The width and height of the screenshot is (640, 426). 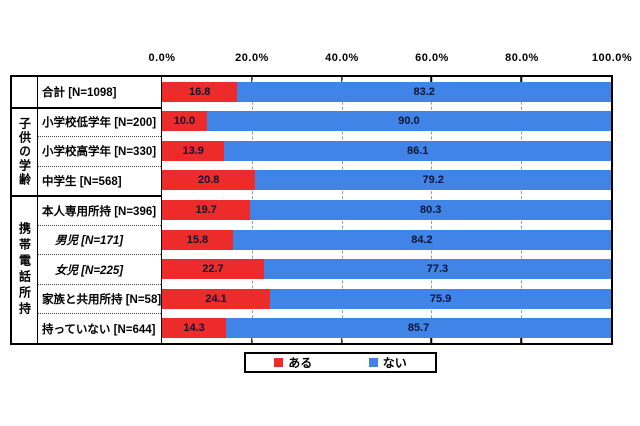 I want to click on bar-segment-aru: 19.7, so click(x=206, y=209).